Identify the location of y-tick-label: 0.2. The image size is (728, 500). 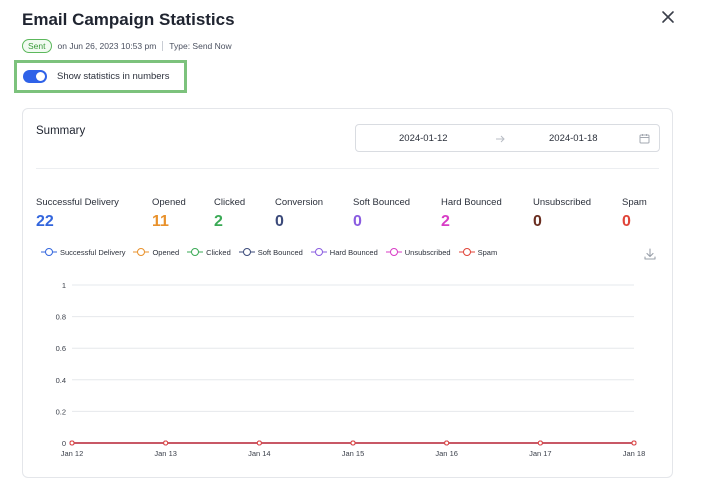
(61, 411).